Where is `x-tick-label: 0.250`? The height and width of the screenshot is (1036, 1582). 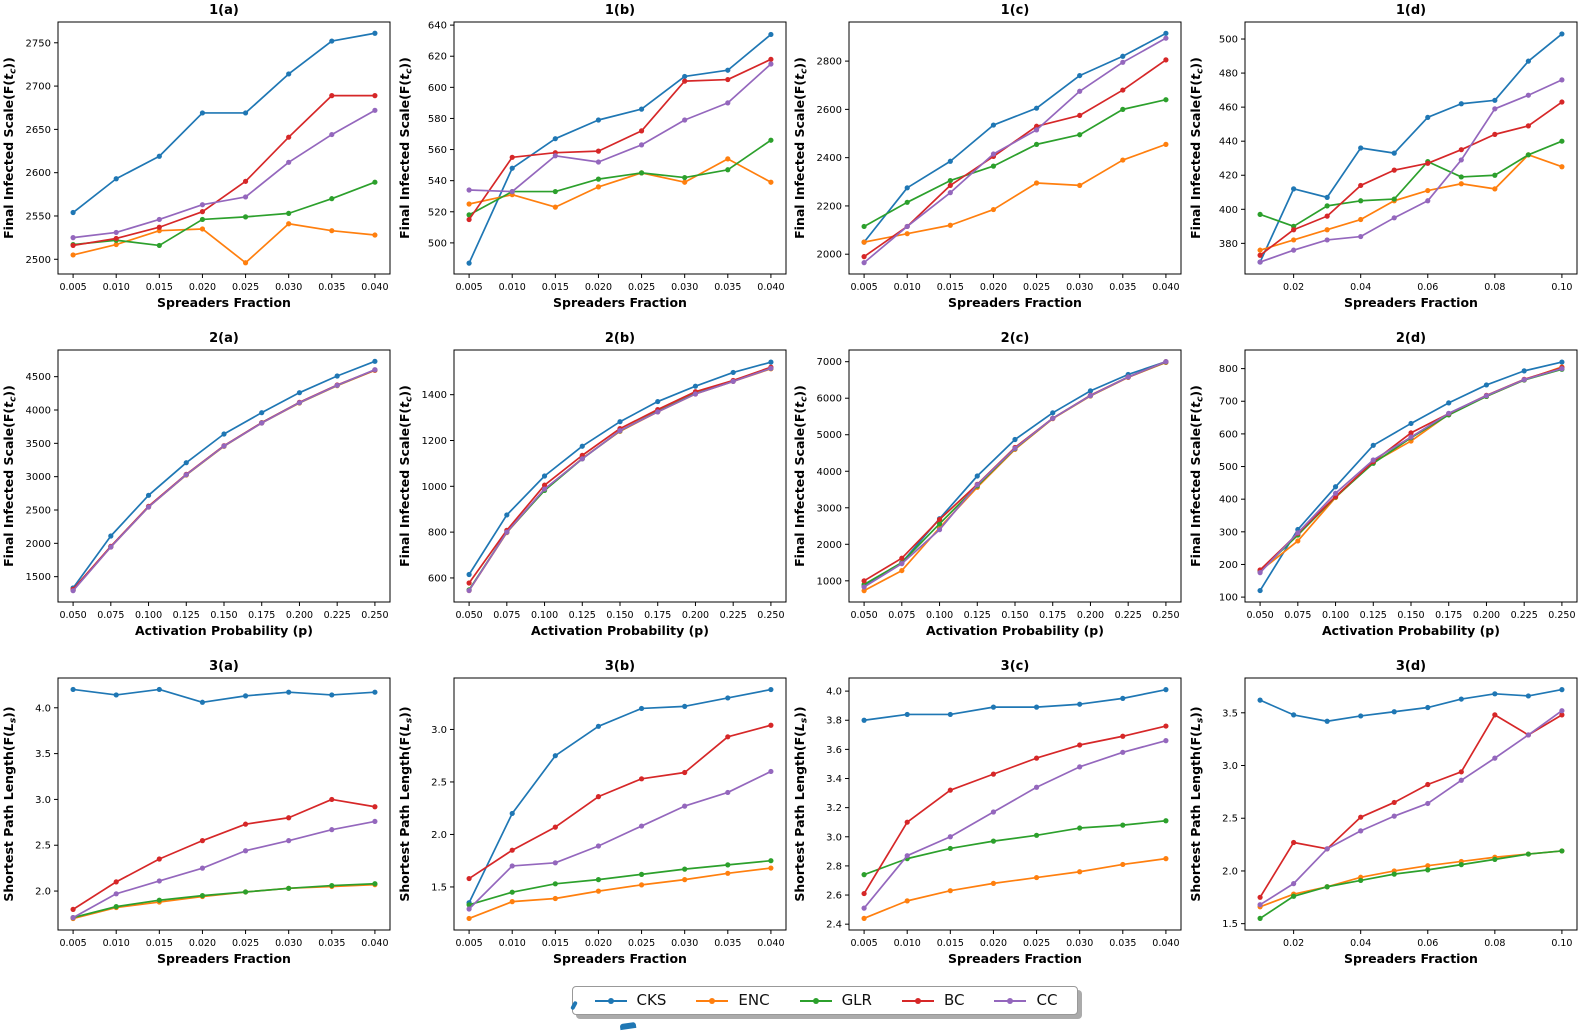
x-tick-label: 0.250 is located at coordinates (770, 615).